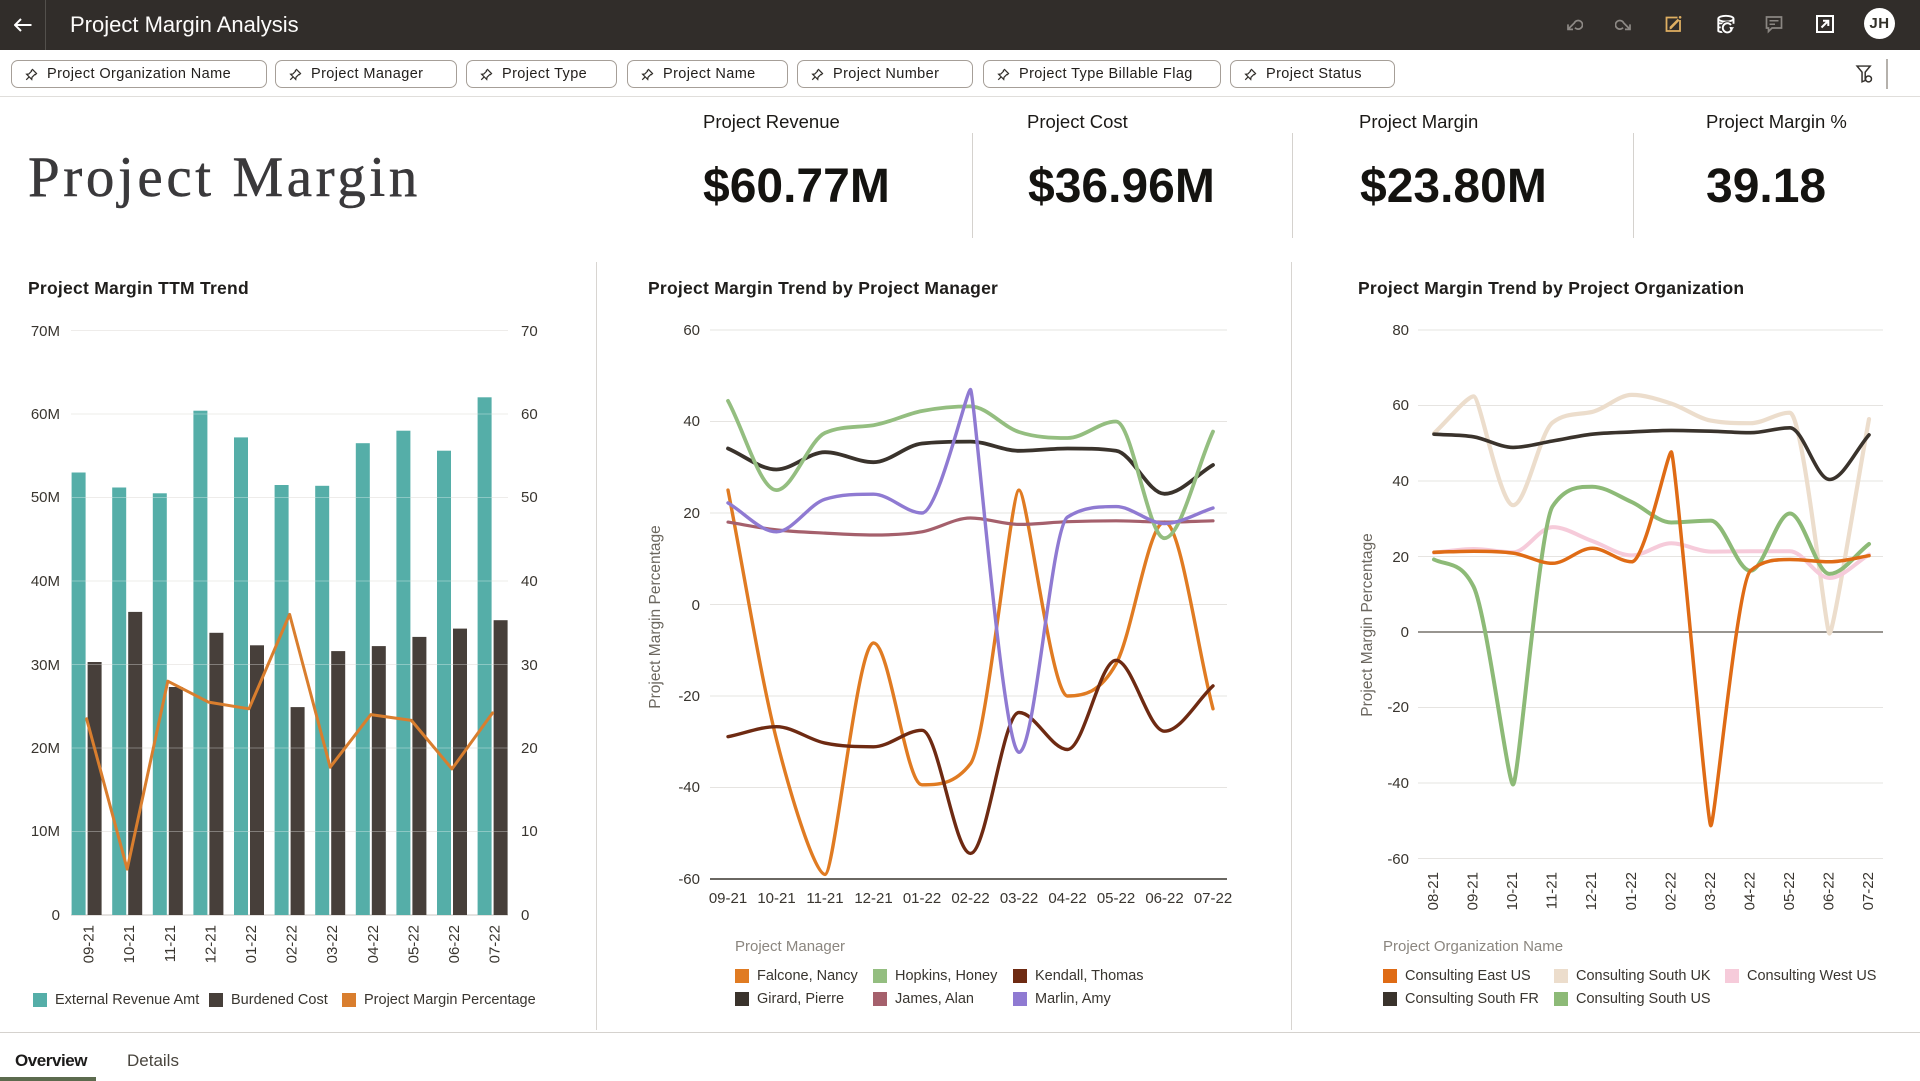  What do you see at coordinates (45, 831) in the screenshot?
I see `svg-text: 10M` at bounding box center [45, 831].